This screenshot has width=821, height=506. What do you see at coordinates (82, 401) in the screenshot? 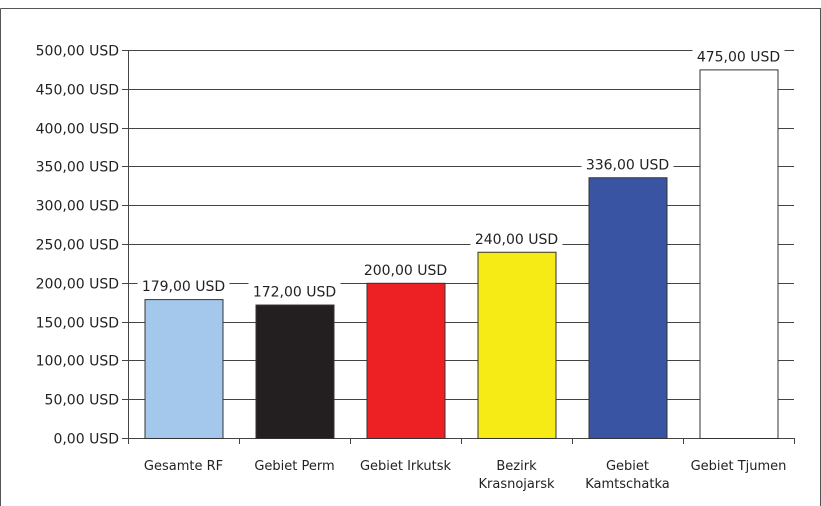
I see `y-tick-label: 50,00 USD` at bounding box center [82, 401].